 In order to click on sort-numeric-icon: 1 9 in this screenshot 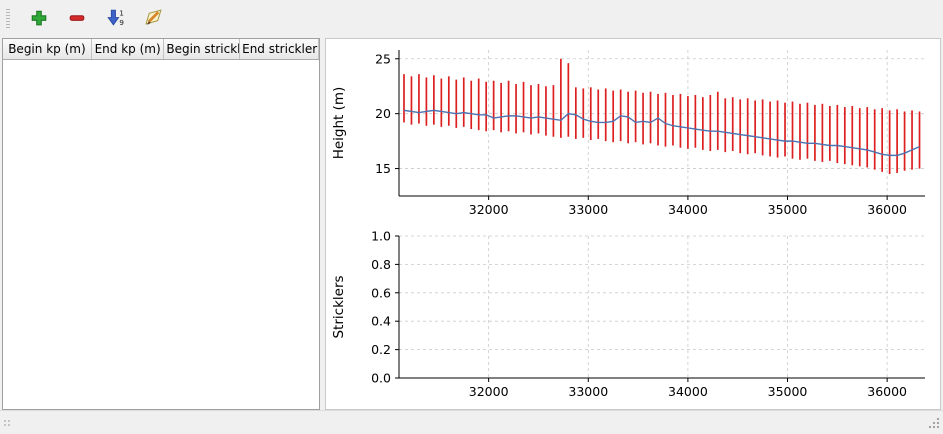, I will do `click(115, 19)`.